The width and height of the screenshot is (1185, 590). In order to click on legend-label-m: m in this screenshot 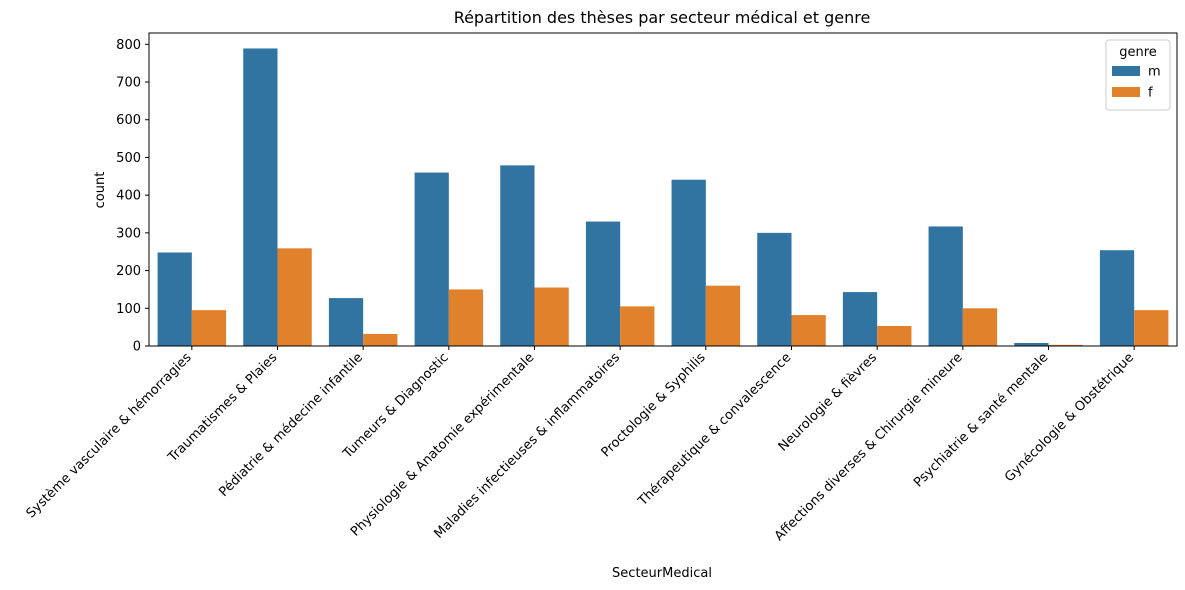, I will do `click(1154, 72)`.